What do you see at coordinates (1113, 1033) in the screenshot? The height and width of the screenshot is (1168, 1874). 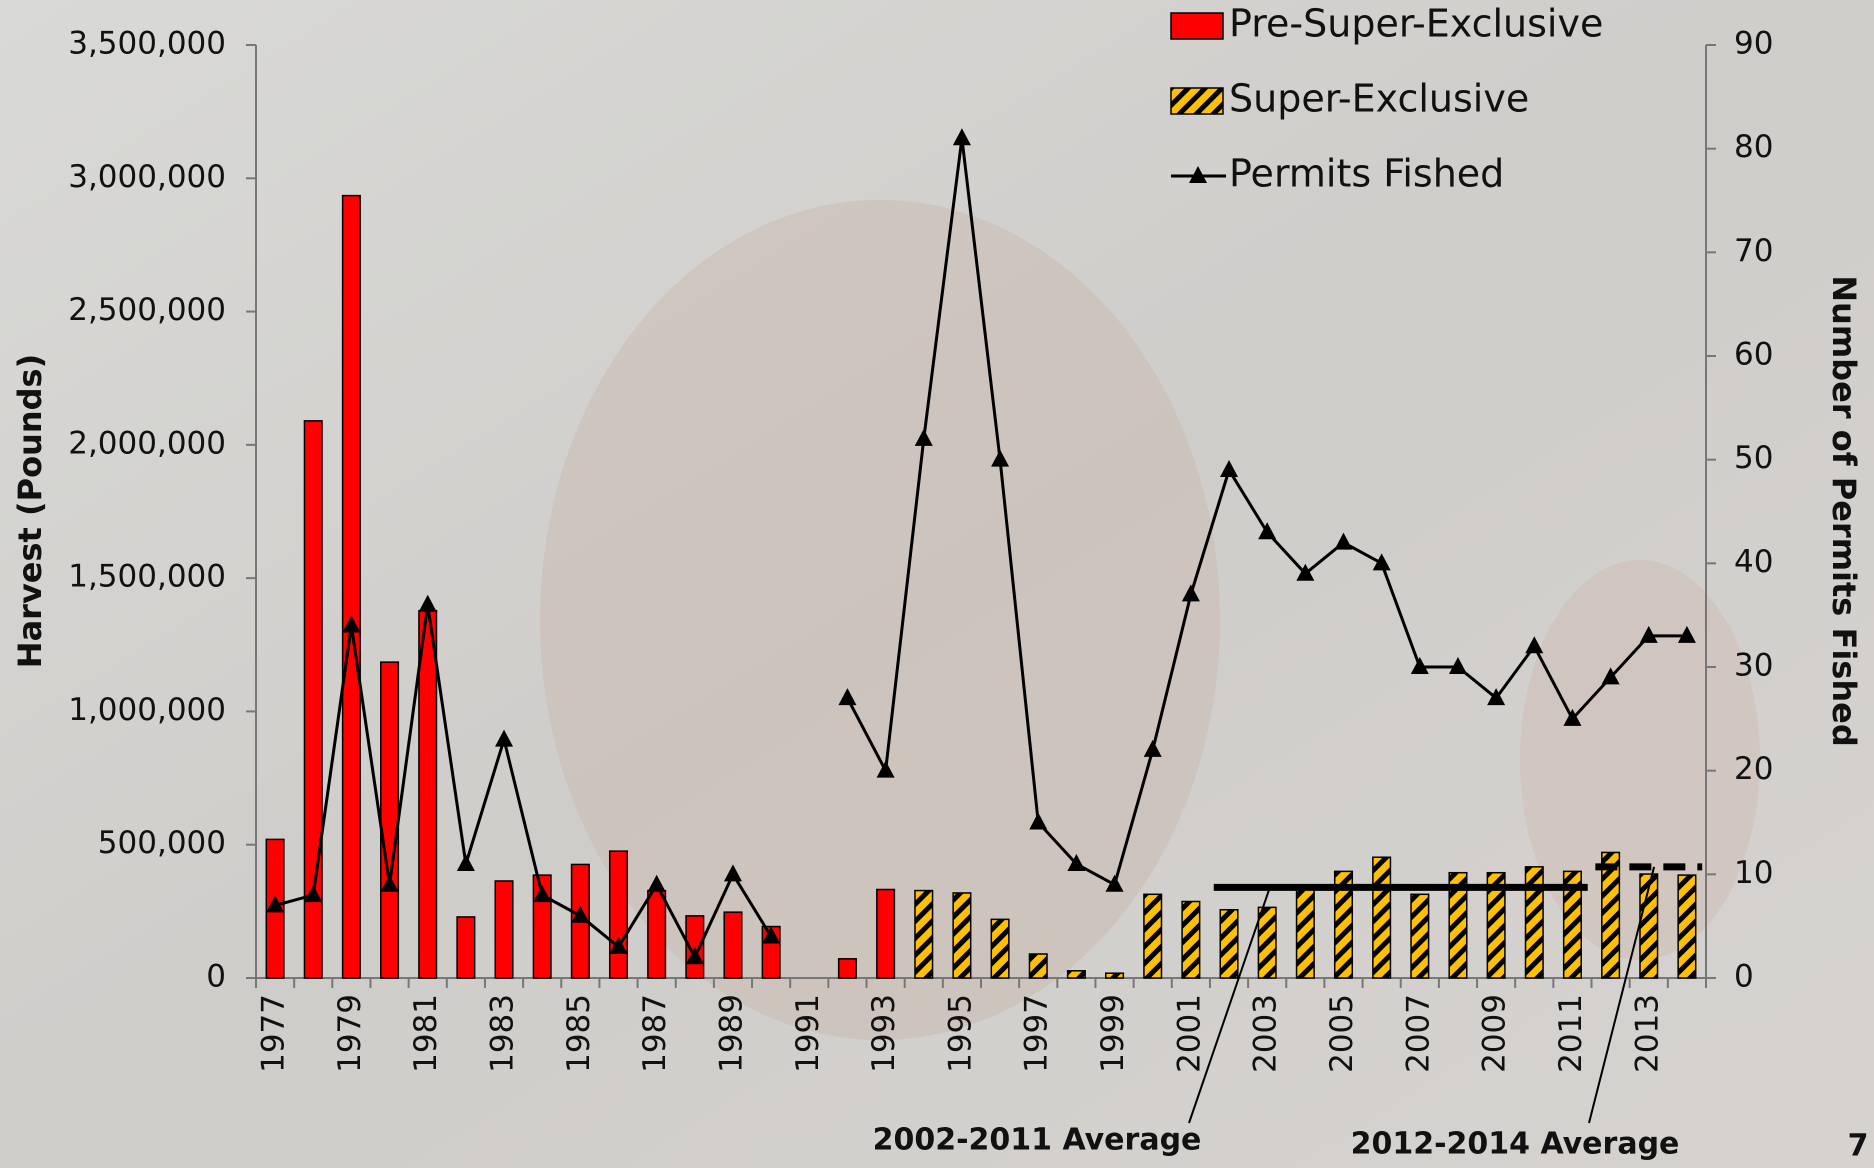 I see `x-tick-label: 1999` at bounding box center [1113, 1033].